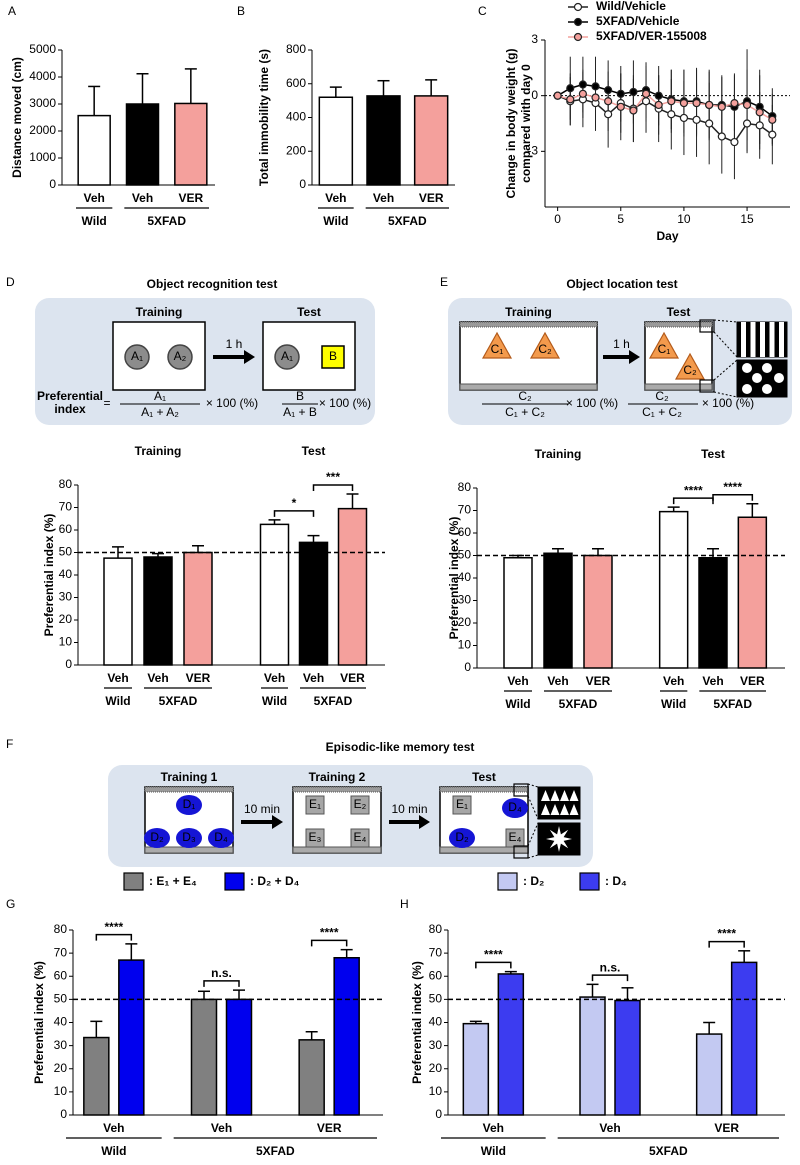 The height and width of the screenshot is (1165, 800). Describe the element at coordinates (42, 157) in the screenshot. I see `y-tick-label: 1000` at that location.